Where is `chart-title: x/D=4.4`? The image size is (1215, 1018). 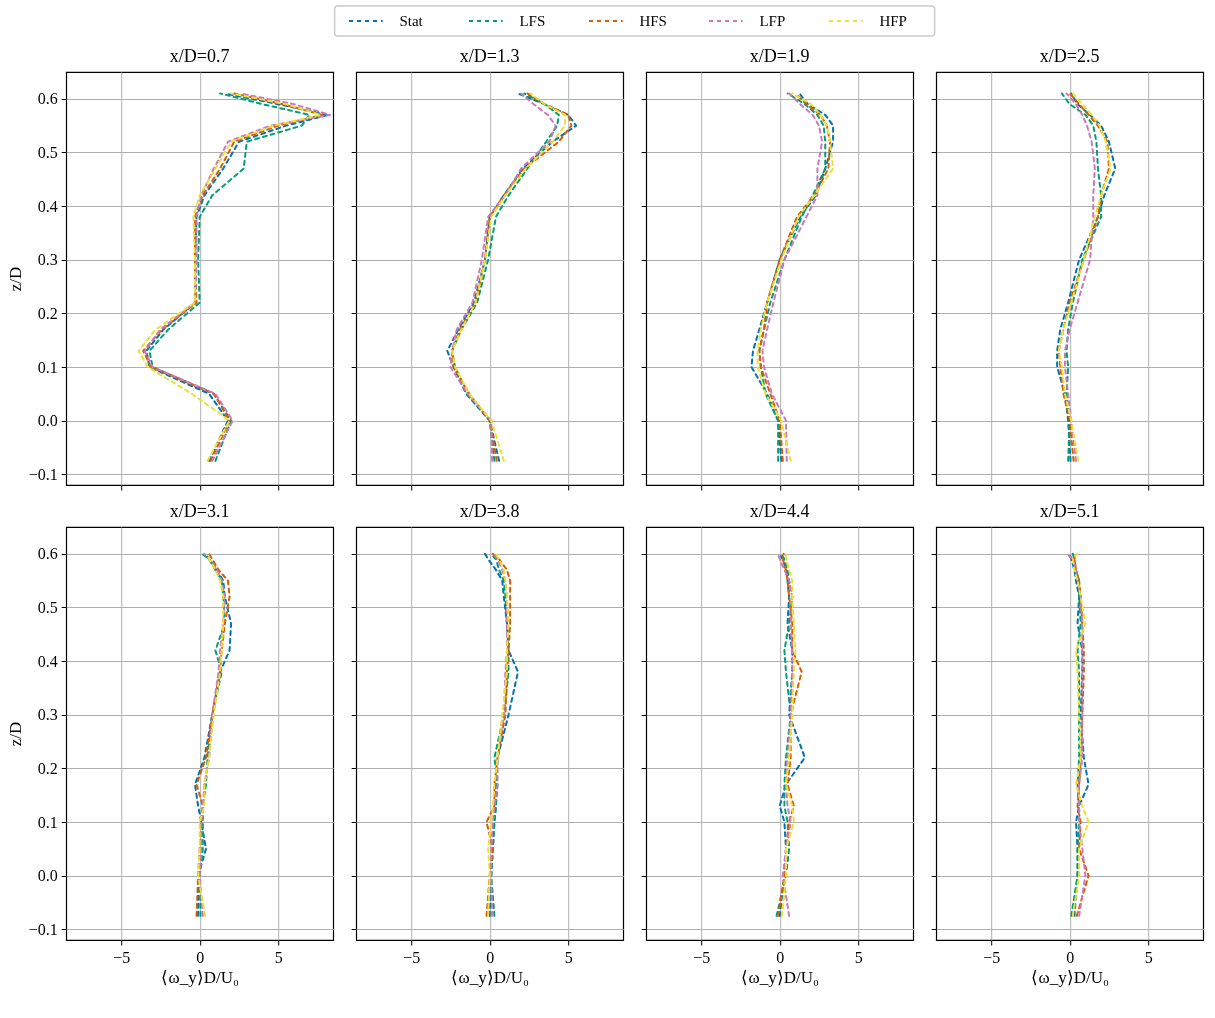
chart-title: x/D=4.4 is located at coordinates (779, 511).